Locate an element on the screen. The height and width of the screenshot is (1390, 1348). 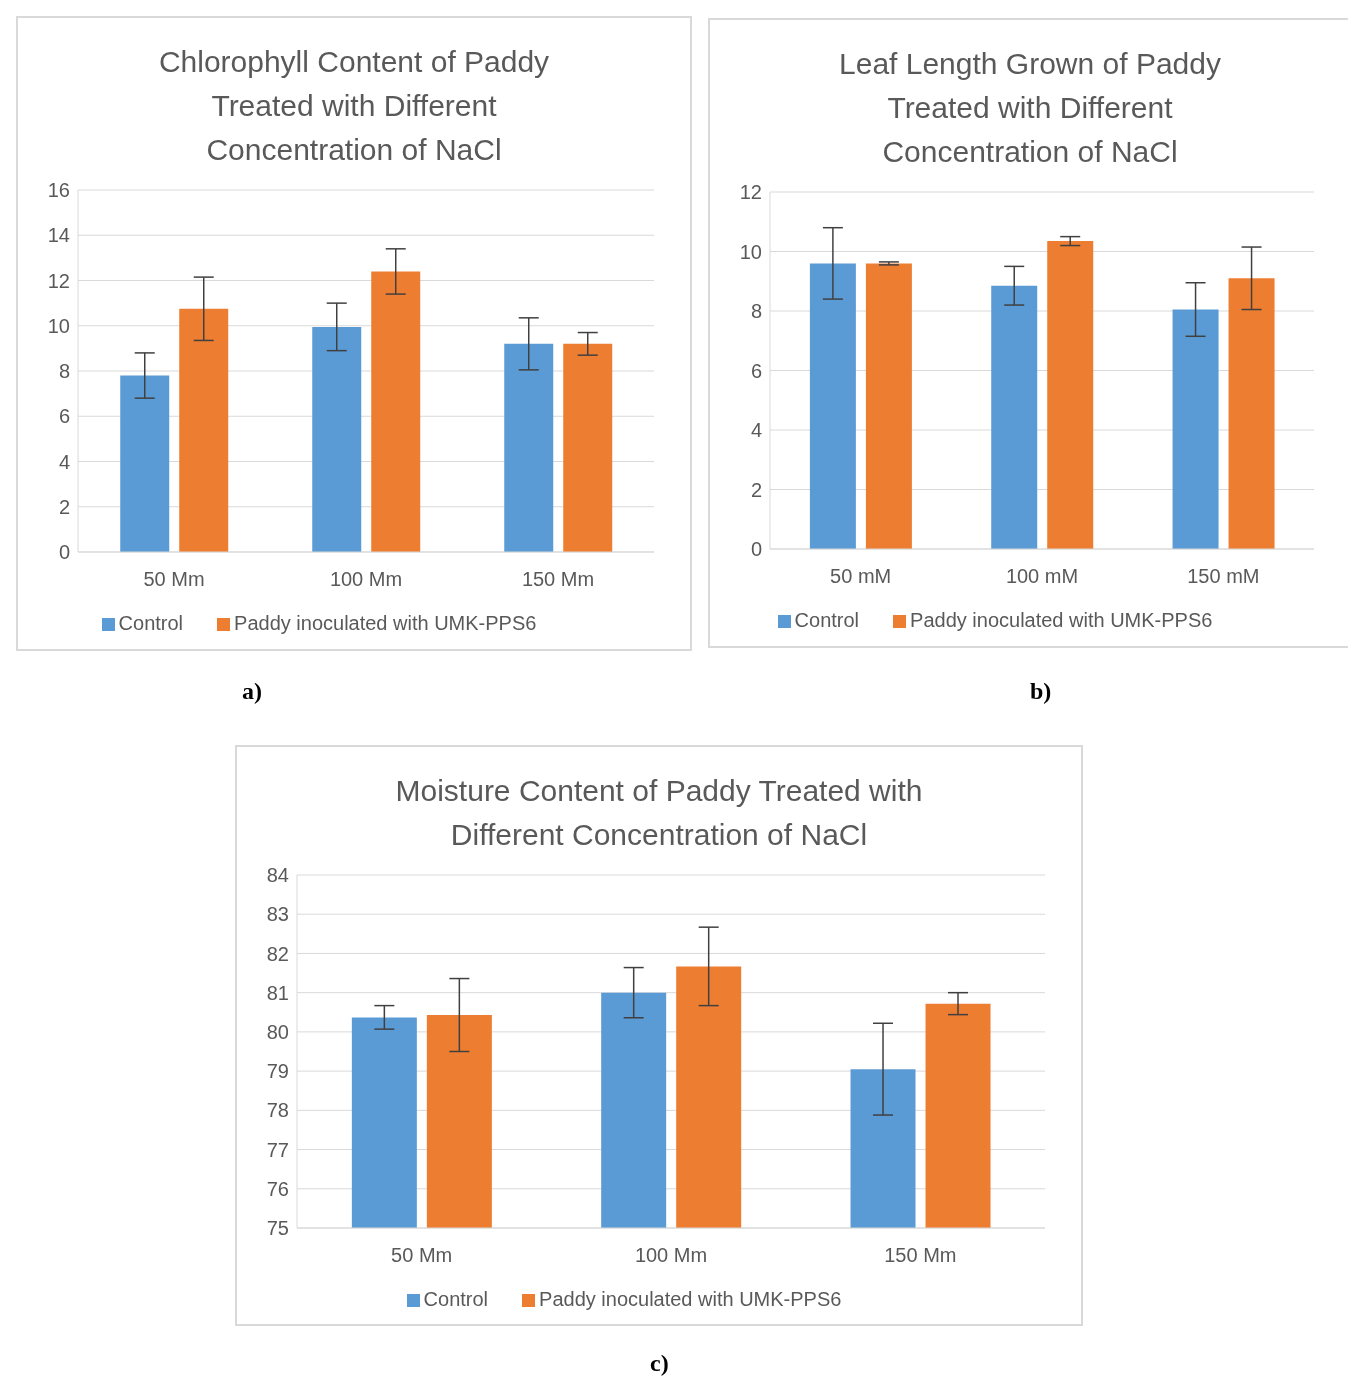
y-tick-label: 75 is located at coordinates (277, 1228).